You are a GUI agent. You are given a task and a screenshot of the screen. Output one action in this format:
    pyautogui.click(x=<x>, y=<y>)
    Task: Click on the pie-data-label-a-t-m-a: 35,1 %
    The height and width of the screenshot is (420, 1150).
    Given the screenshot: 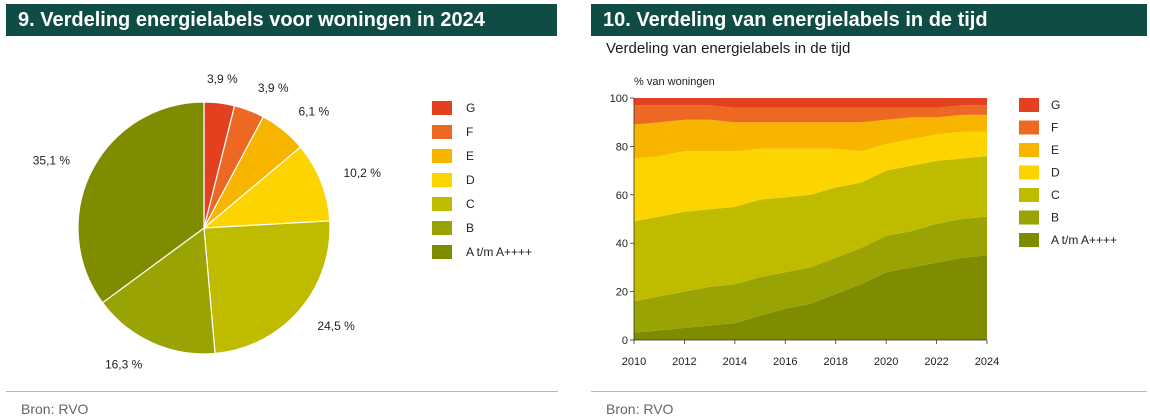 What is the action you would take?
    pyautogui.click(x=52, y=160)
    